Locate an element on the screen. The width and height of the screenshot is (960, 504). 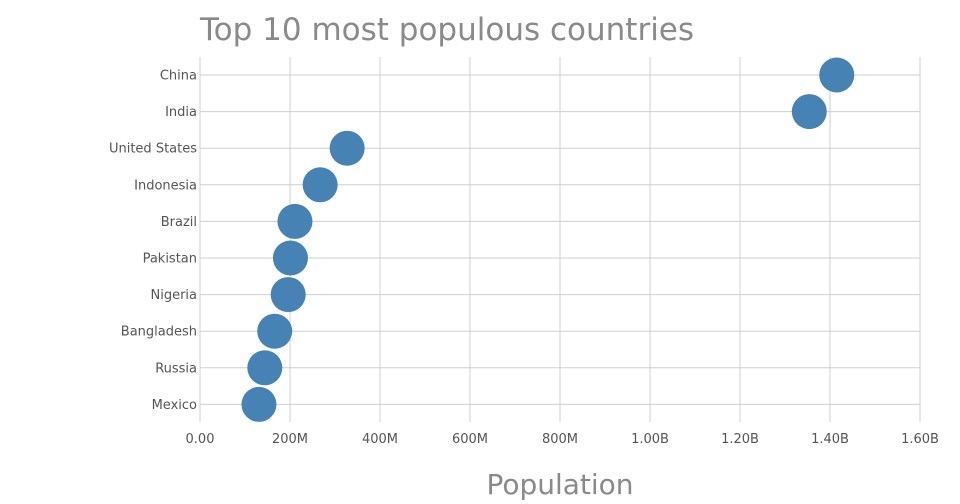
x-tick-label: 1.60B is located at coordinates (920, 439).